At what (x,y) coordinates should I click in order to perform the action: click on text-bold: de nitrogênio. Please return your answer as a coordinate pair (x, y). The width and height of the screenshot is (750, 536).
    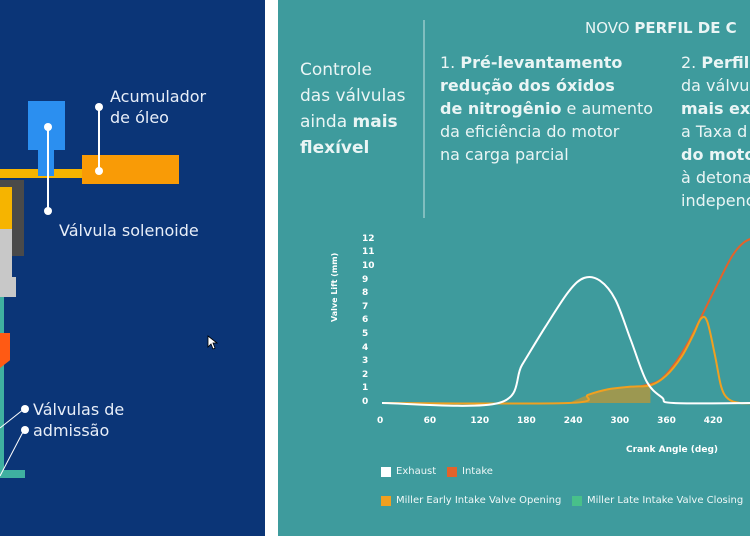
    Looking at the image, I should click on (501, 108).